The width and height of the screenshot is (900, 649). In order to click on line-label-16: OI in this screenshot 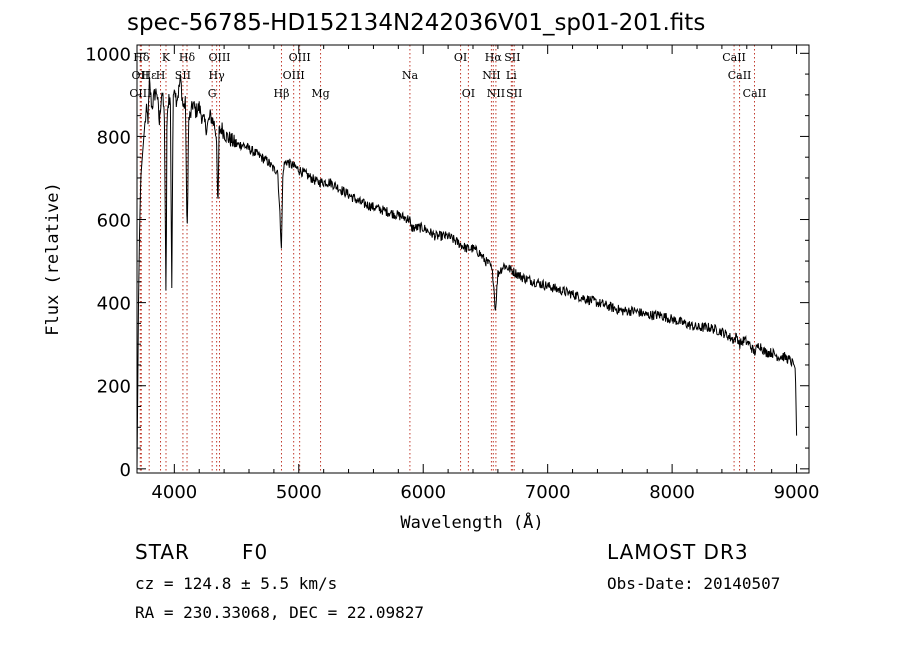, I will do `click(460, 57)`.